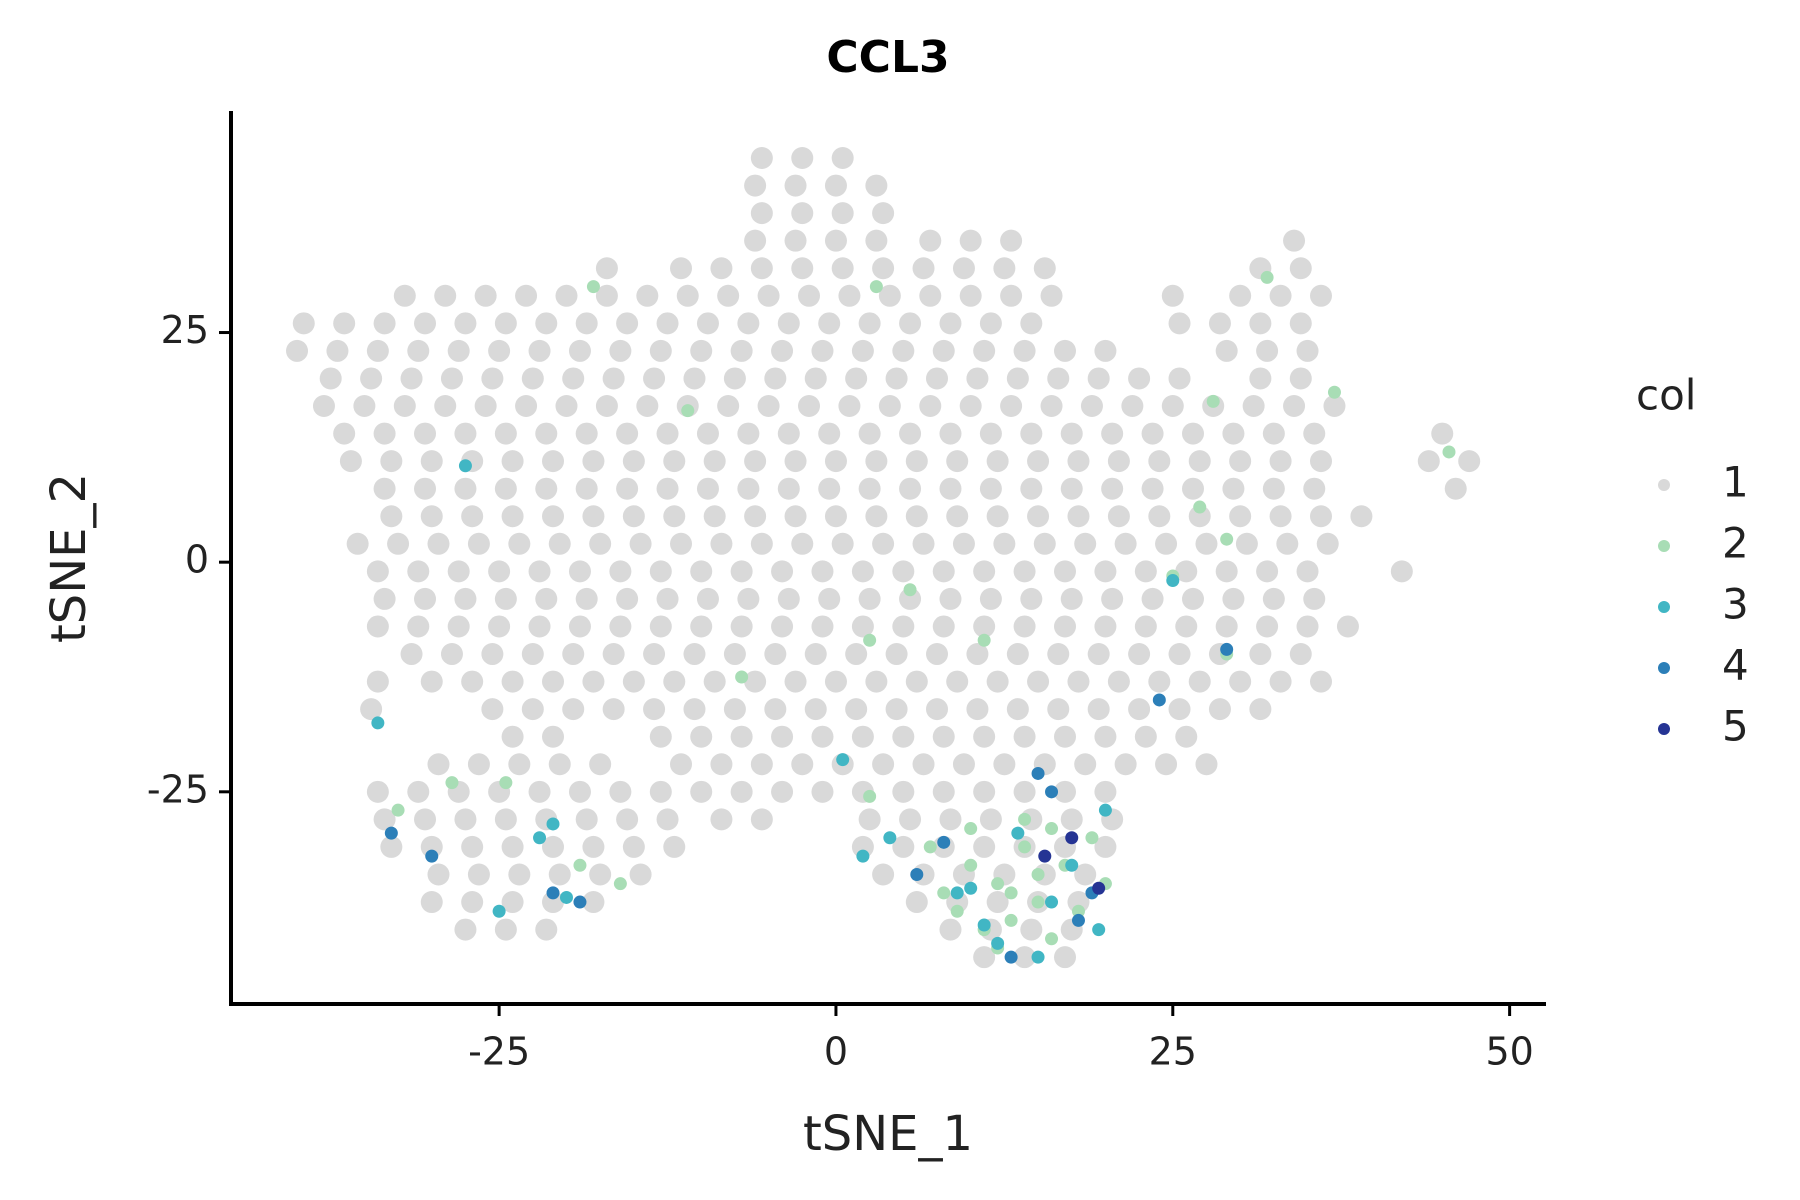 This screenshot has width=1800, height=1200. I want to click on legend-label: 3, so click(1735, 604).